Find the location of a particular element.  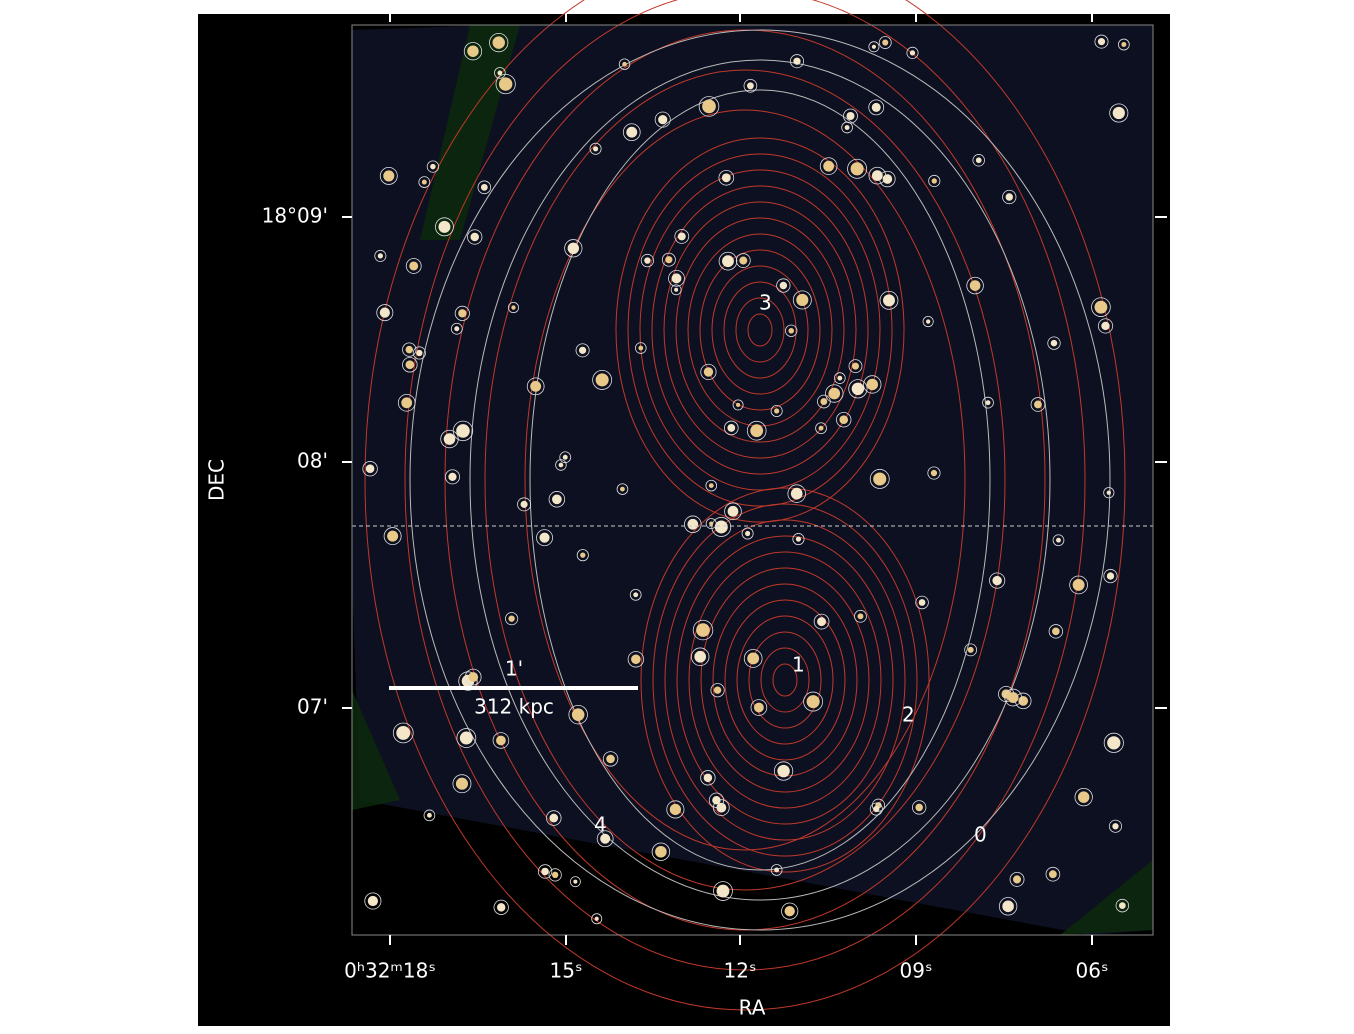

x-tick-label: 15ˢ is located at coordinates (566, 971).